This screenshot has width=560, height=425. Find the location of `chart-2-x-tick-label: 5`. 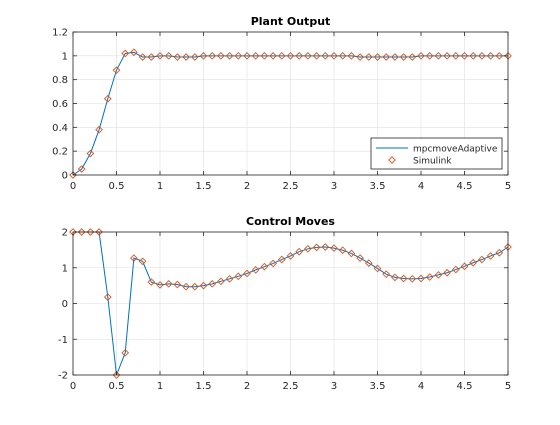

chart-2-x-tick-label: 5 is located at coordinates (508, 386).